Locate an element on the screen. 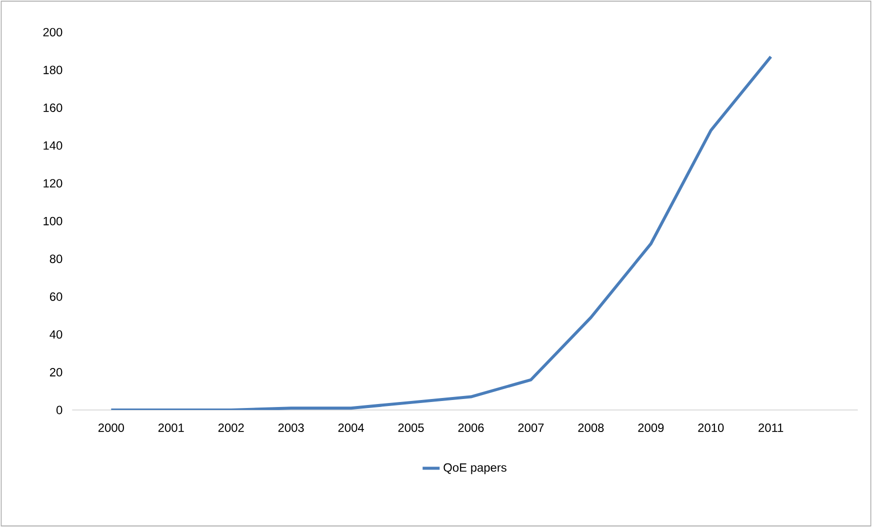 Image resolution: width=872 pixels, height=527 pixels. legend-label: QoE papers is located at coordinates (475, 468).